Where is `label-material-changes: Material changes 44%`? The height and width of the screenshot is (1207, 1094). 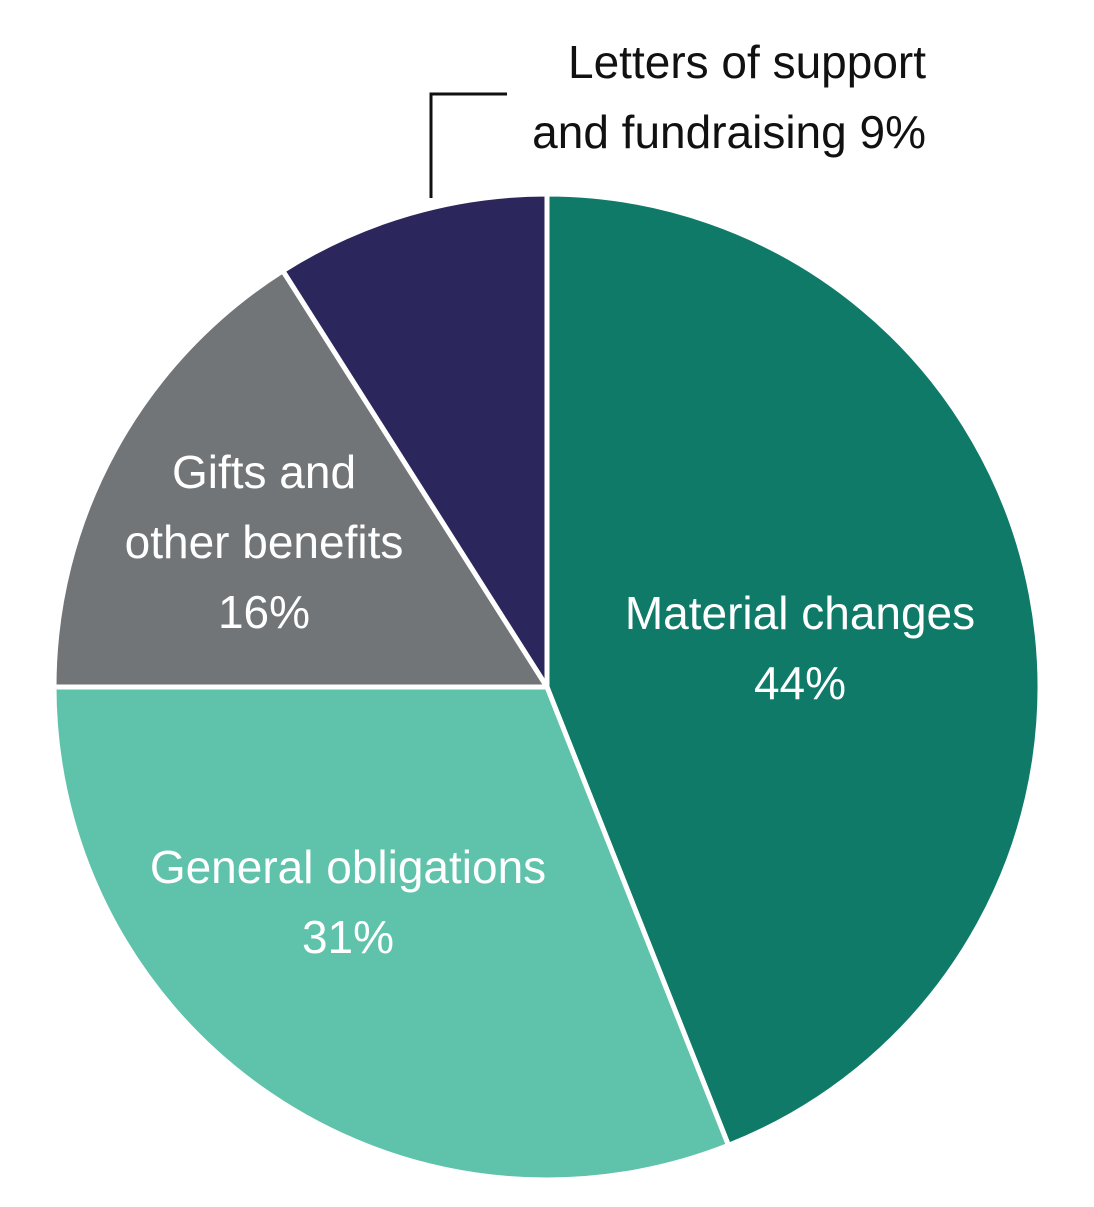
label-material-changes: Material changes 44% is located at coordinates (800, 648).